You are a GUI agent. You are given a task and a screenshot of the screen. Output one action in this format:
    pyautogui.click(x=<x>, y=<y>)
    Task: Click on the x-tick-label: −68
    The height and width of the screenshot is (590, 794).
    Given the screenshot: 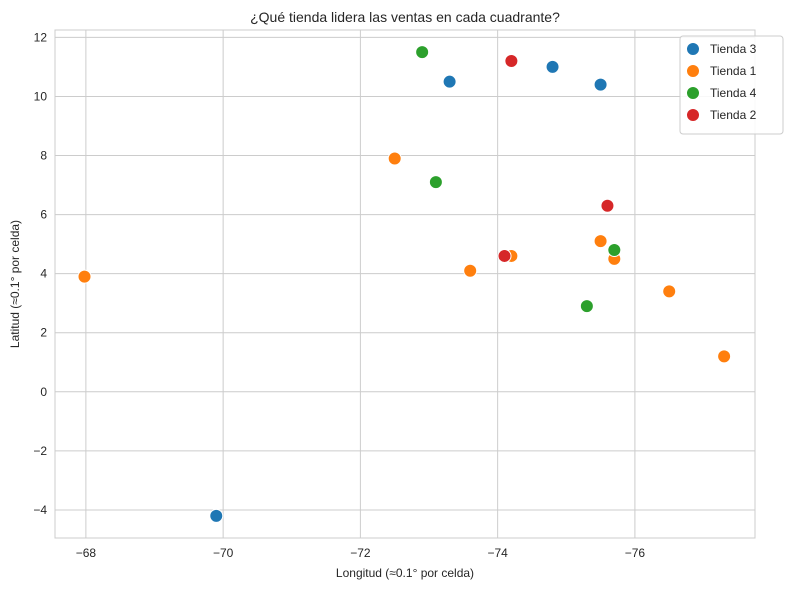 What is the action you would take?
    pyautogui.click(x=86, y=553)
    